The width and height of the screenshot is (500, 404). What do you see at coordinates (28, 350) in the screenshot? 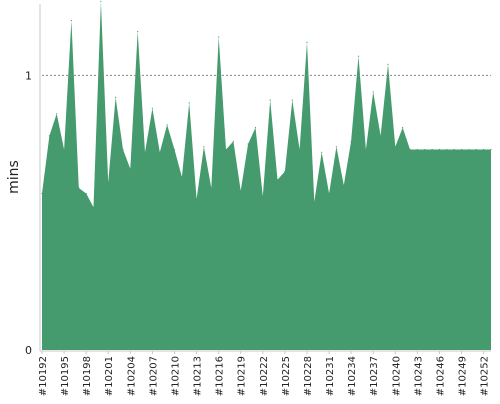
I see `y-tick-label: 0` at bounding box center [28, 350].